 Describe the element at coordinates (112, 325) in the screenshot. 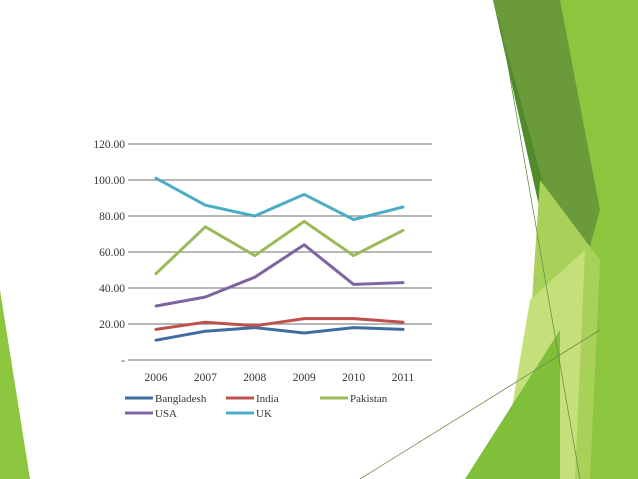

I see `y-tick-label: 20.00` at that location.